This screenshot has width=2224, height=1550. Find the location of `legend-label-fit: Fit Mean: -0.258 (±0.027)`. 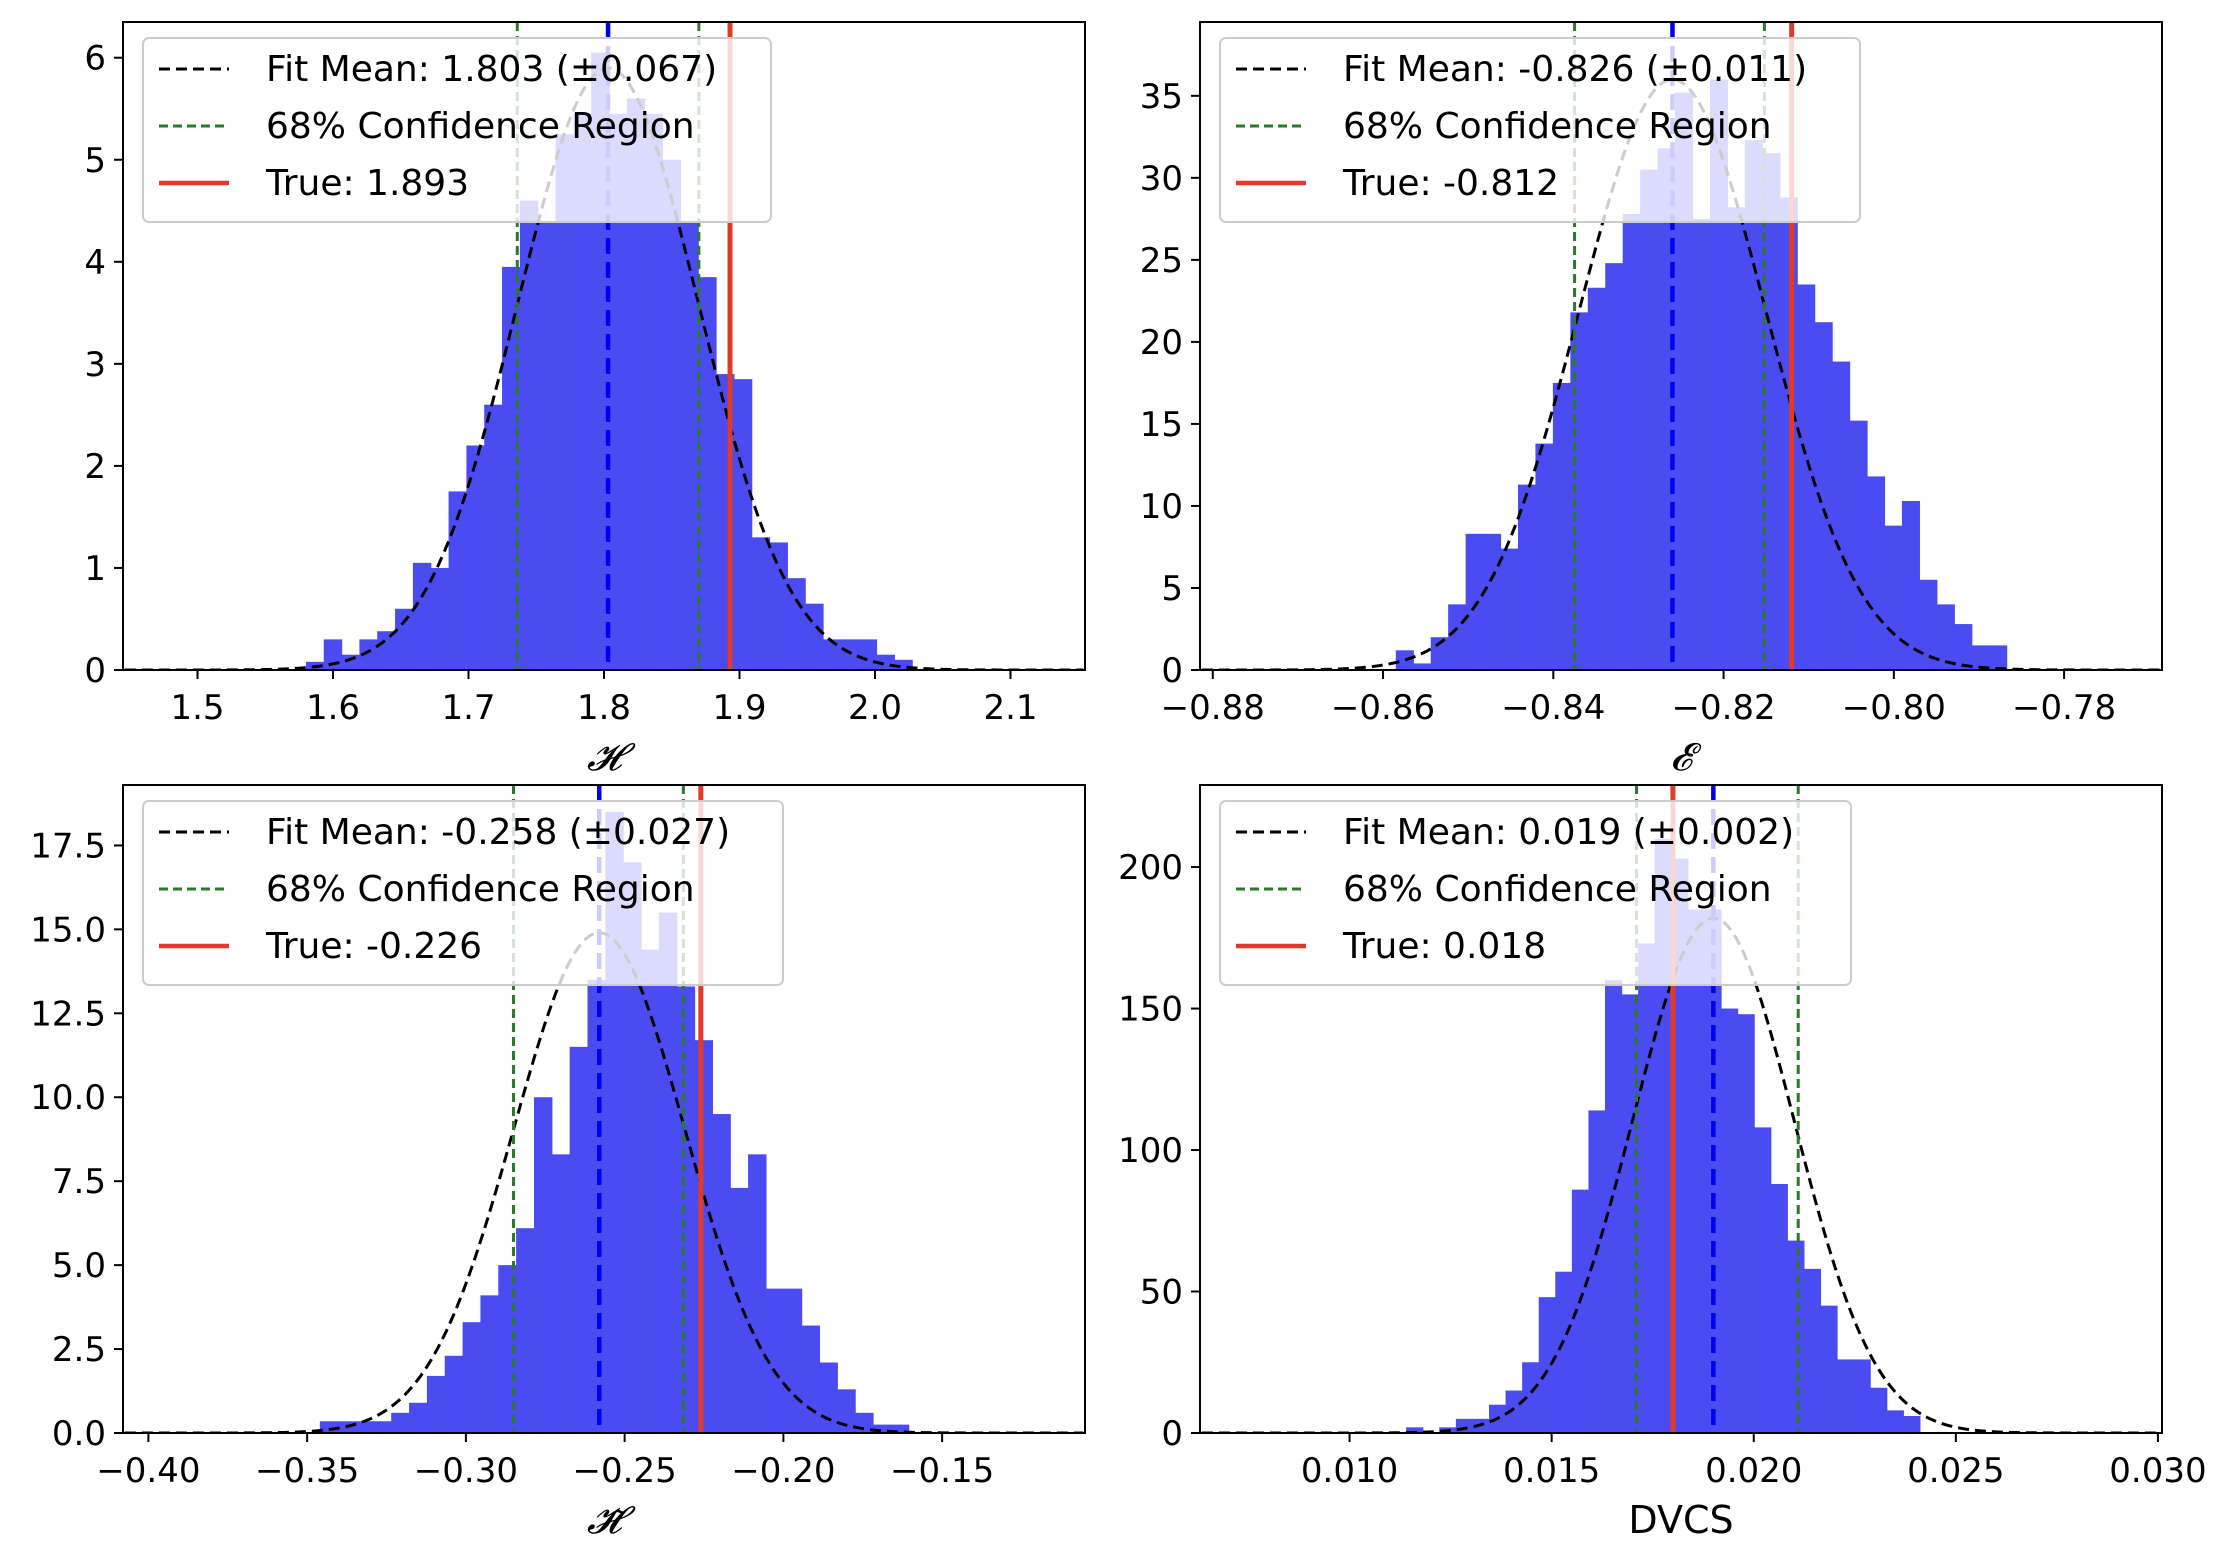

legend-label-fit: Fit Mean: -0.258 (±0.027) is located at coordinates (498, 832).